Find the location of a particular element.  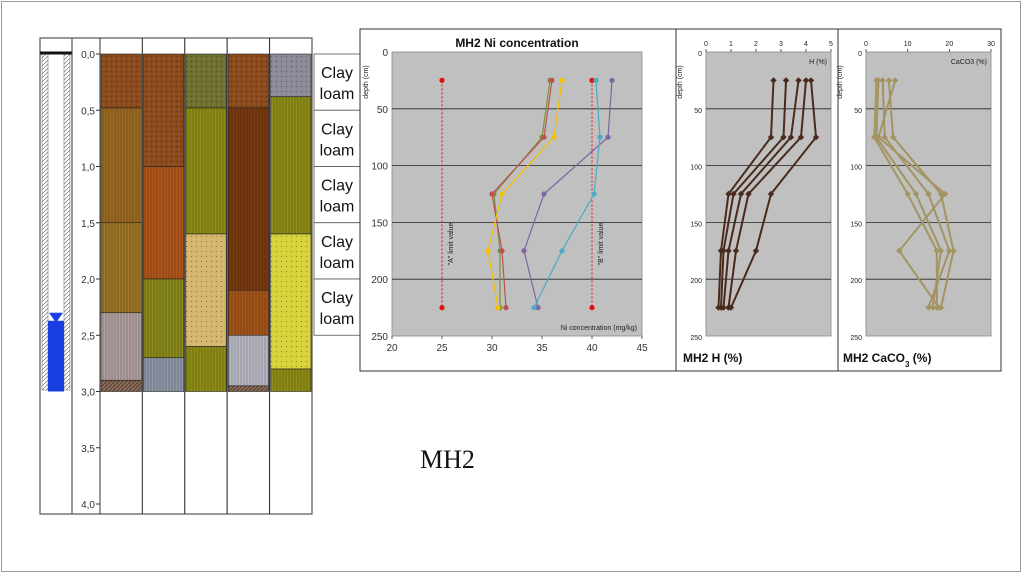

depth-tick-label: 1,5 is located at coordinates (88, 224).